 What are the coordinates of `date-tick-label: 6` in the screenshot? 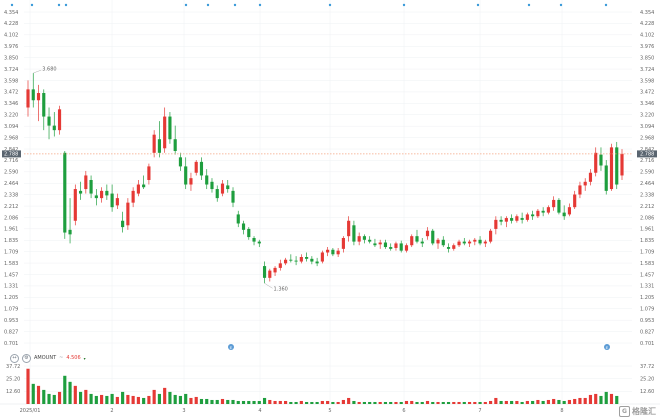 It's located at (403, 411).